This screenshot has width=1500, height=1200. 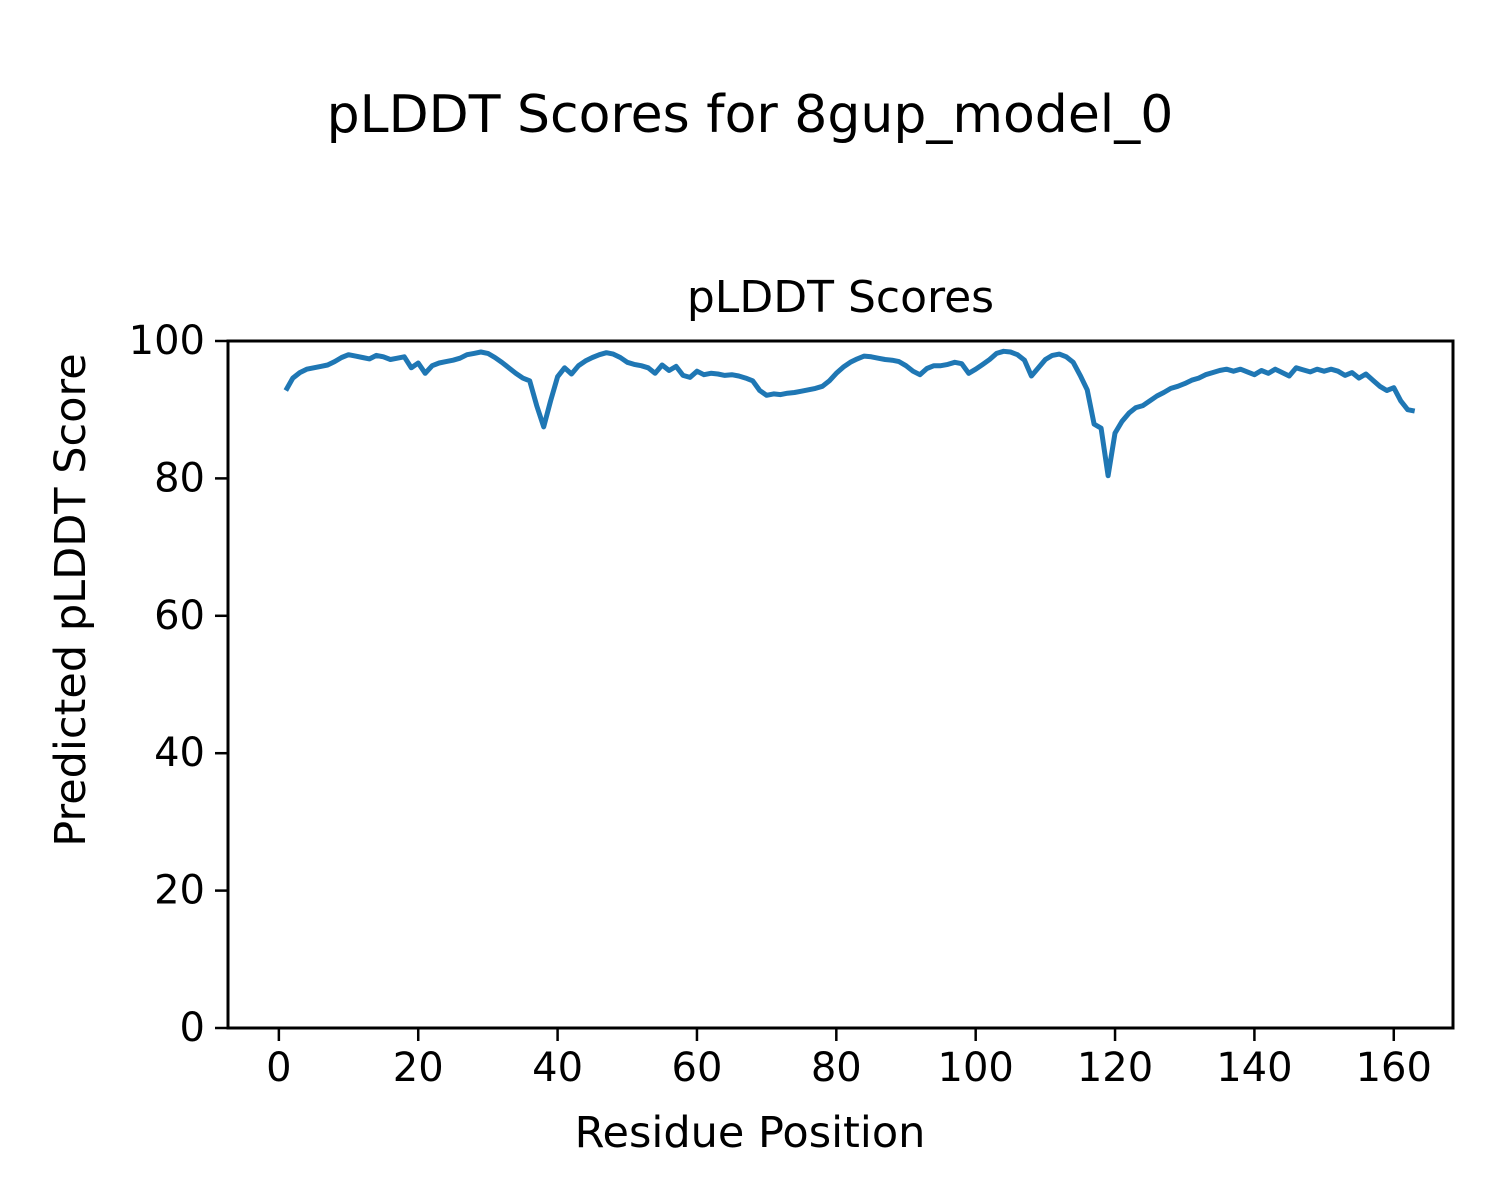 I want to click on x-tick-label: 140, so click(x=1254, y=1068).